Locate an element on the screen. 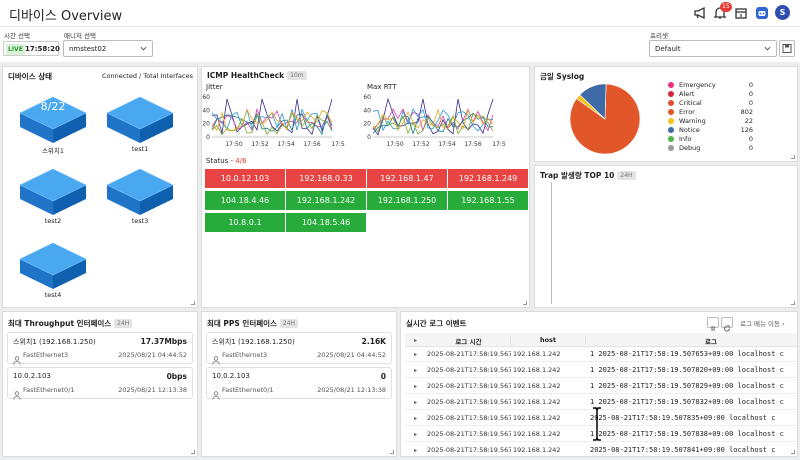 The height and width of the screenshot is (460, 800). status-cell: 10.0.12.103 is located at coordinates (245, 178).